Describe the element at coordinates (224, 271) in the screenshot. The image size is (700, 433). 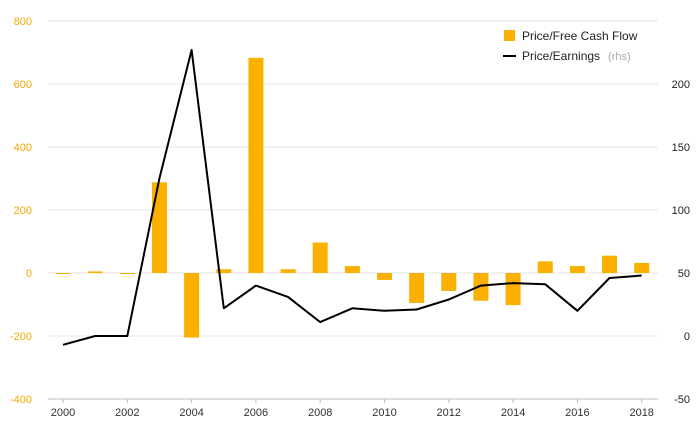
I see `bar-2005` at that location.